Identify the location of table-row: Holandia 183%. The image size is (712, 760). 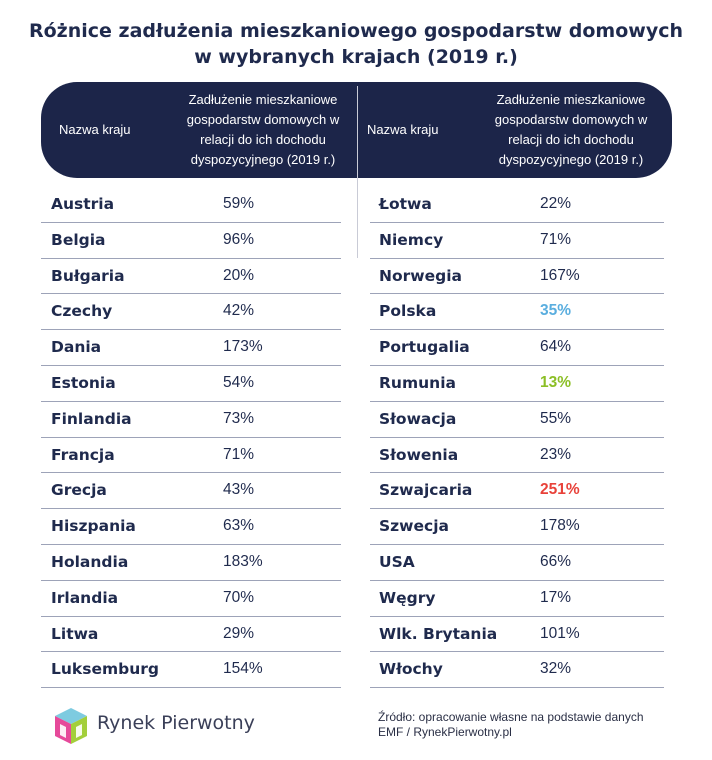
(191, 563).